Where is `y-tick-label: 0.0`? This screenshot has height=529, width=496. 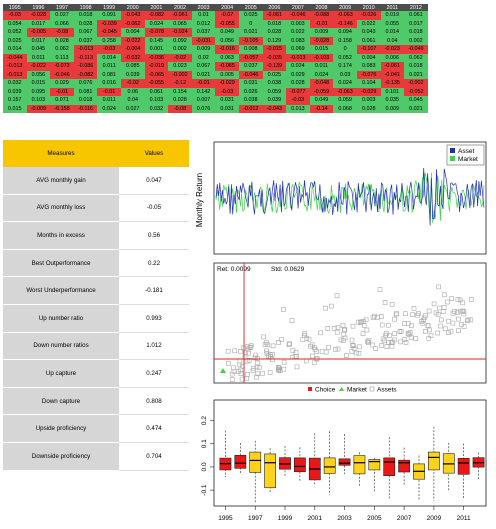 y-tick-label: 0.0 is located at coordinates (204, 466).